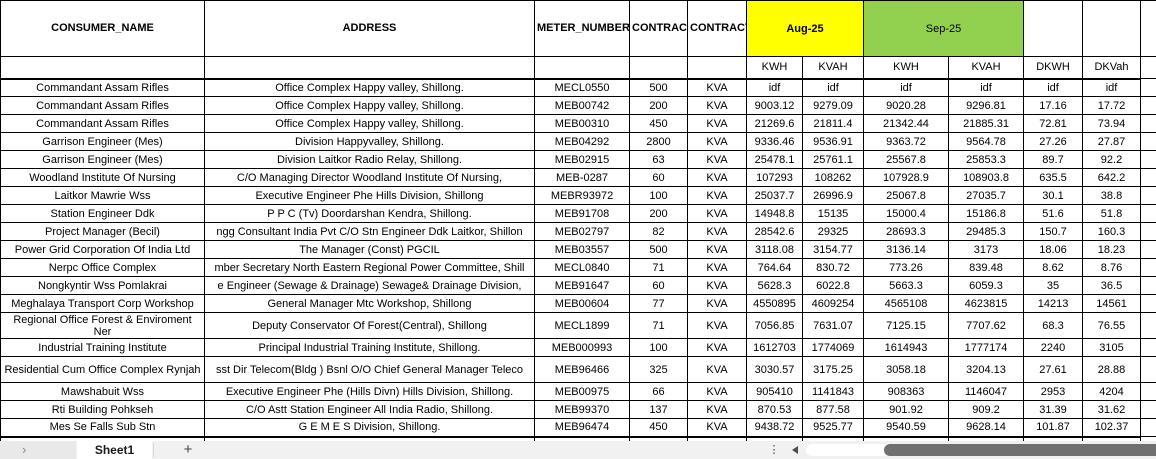  I want to click on cell-consumer-name: Garrison Engineer (Mes), so click(102, 159).